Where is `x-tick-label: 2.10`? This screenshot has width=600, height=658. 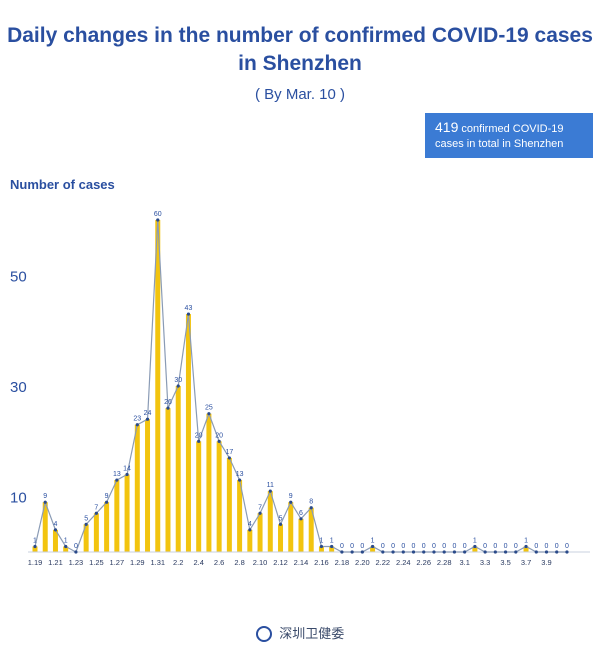 x-tick-label: 2.10 is located at coordinates (260, 562).